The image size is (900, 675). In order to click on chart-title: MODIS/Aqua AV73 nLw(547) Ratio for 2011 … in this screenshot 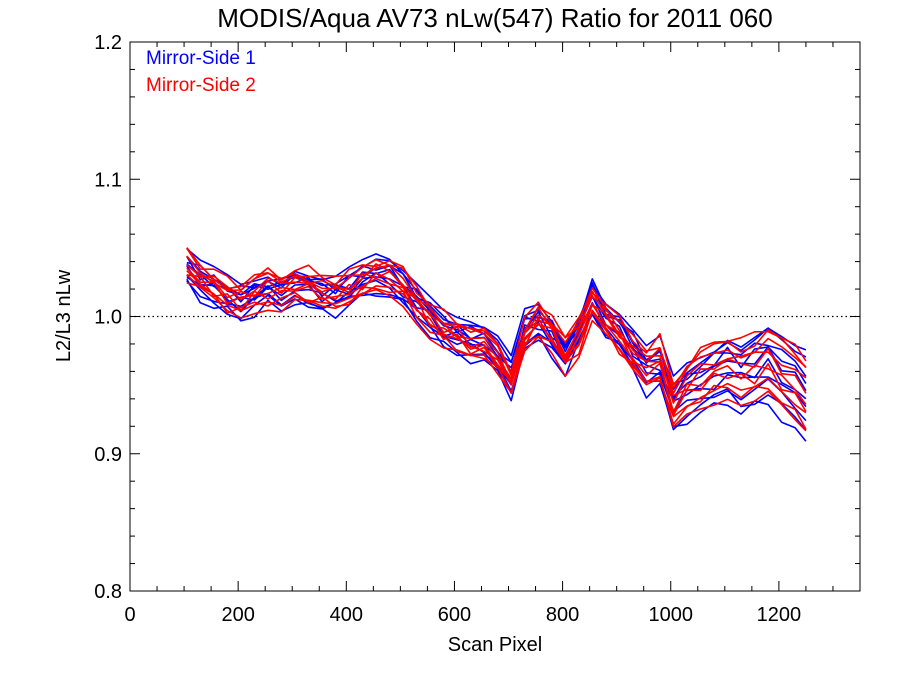, I will do `click(494, 18)`.